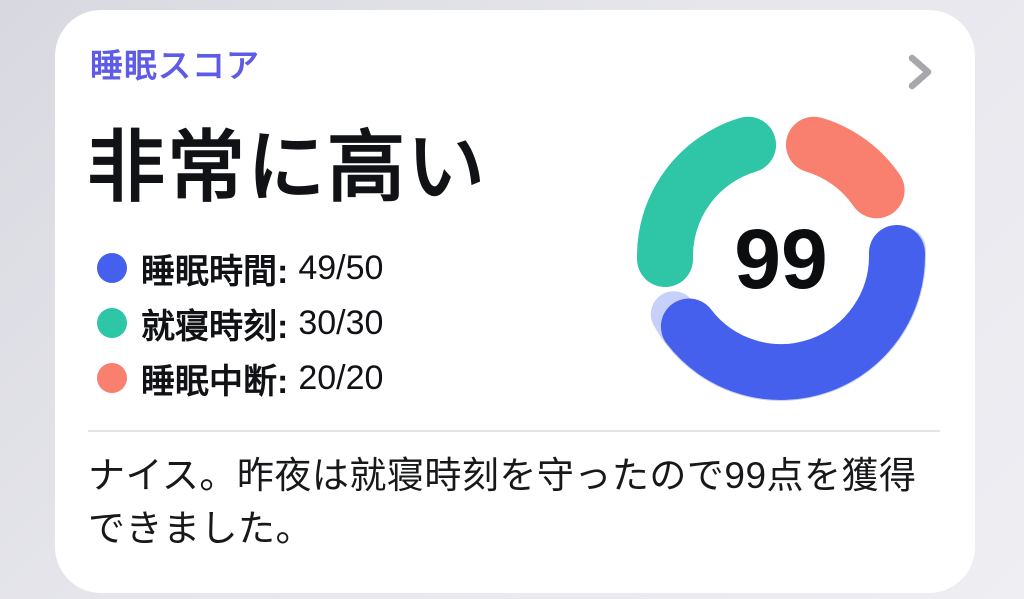 This screenshot has width=1024, height=599. I want to click on legend-item-sleep-interruption: 睡眠中断: 20/20, so click(240, 379).